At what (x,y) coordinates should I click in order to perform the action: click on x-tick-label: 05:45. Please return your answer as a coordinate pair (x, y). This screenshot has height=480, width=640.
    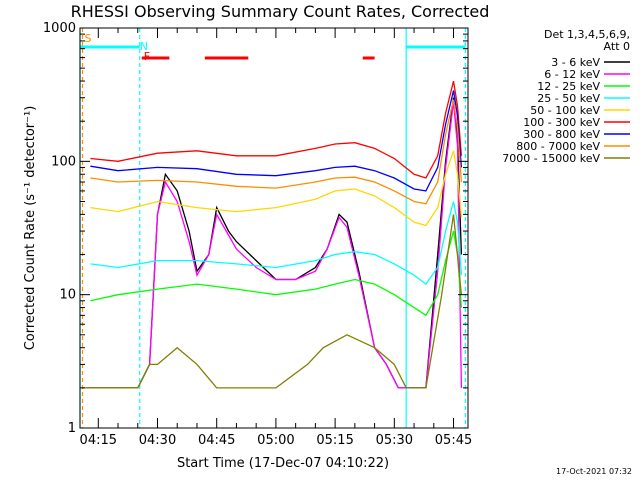
    Looking at the image, I should click on (453, 440).